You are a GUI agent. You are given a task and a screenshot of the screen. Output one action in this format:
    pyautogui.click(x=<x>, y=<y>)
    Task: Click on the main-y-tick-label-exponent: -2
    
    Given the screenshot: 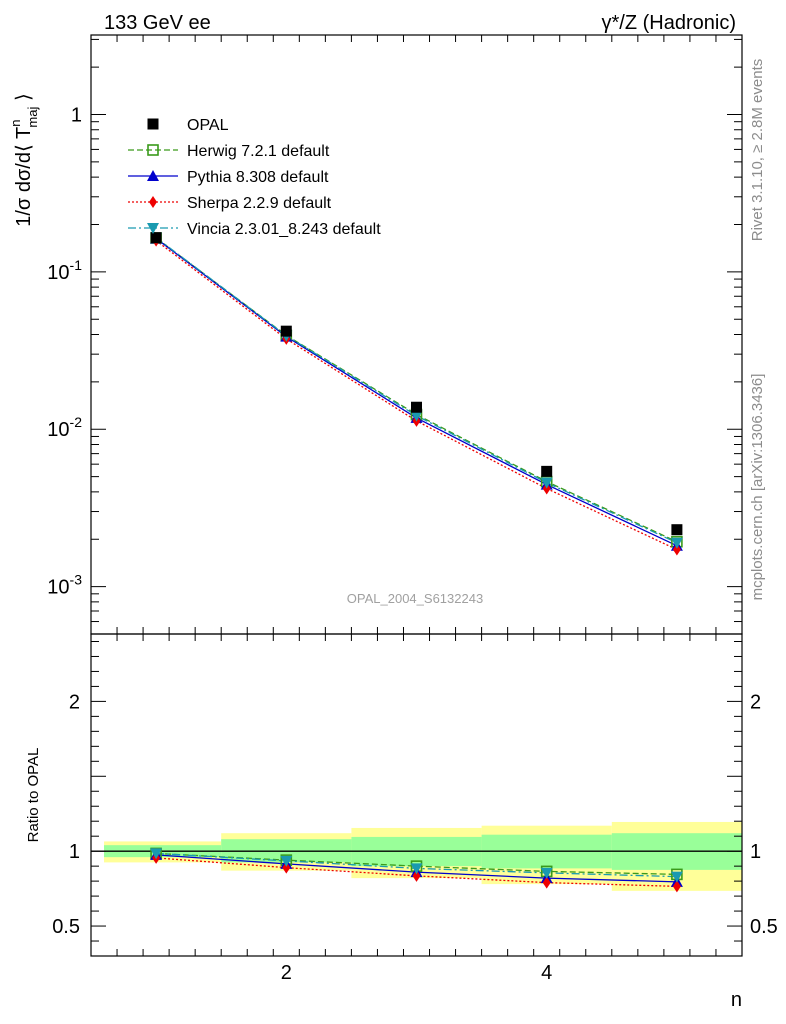 What is the action you would take?
    pyautogui.click(x=76, y=422)
    